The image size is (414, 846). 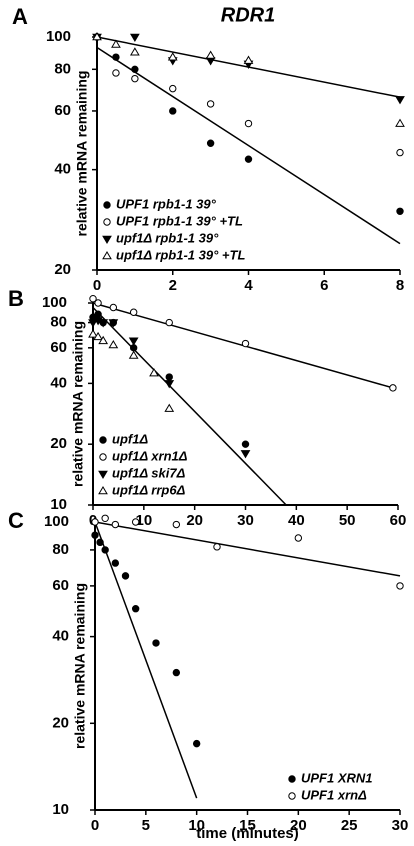 What do you see at coordinates (248, 15) in the screenshot?
I see `chart-title: RDR1` at bounding box center [248, 15].